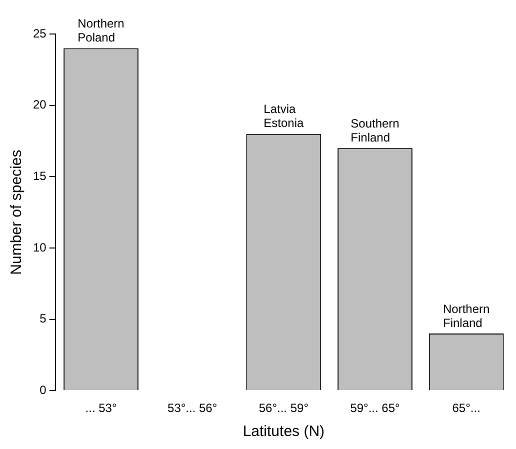  Describe the element at coordinates (39, 175) in the screenshot. I see `y-tick-label: 15` at that location.